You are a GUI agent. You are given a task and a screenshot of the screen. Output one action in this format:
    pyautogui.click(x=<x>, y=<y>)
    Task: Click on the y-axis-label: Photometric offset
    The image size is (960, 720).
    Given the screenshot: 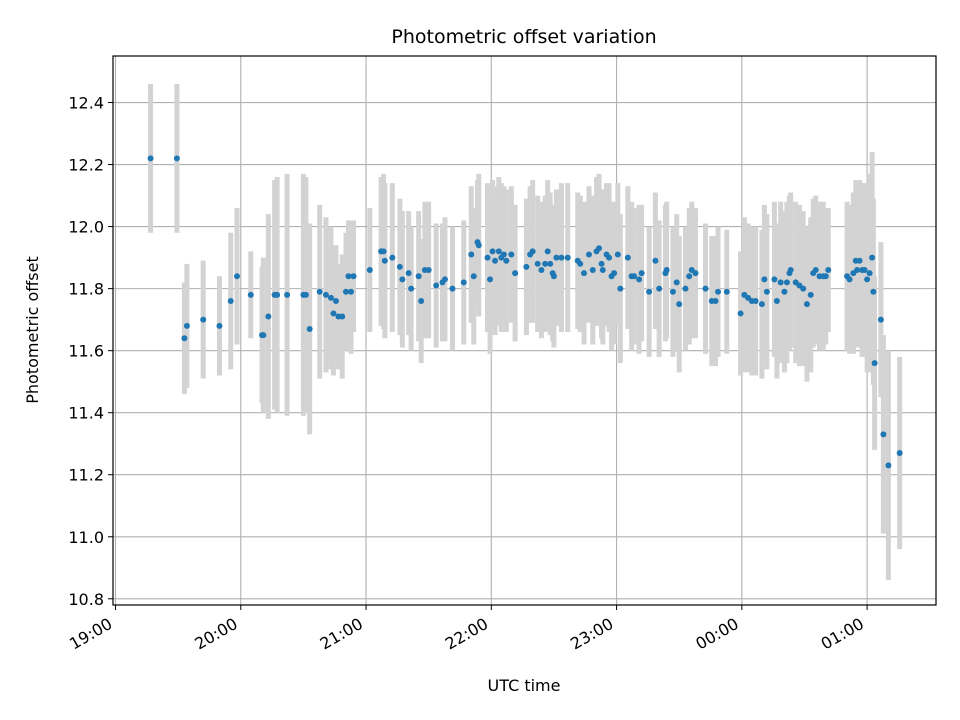 What is the action you would take?
    pyautogui.click(x=32, y=330)
    